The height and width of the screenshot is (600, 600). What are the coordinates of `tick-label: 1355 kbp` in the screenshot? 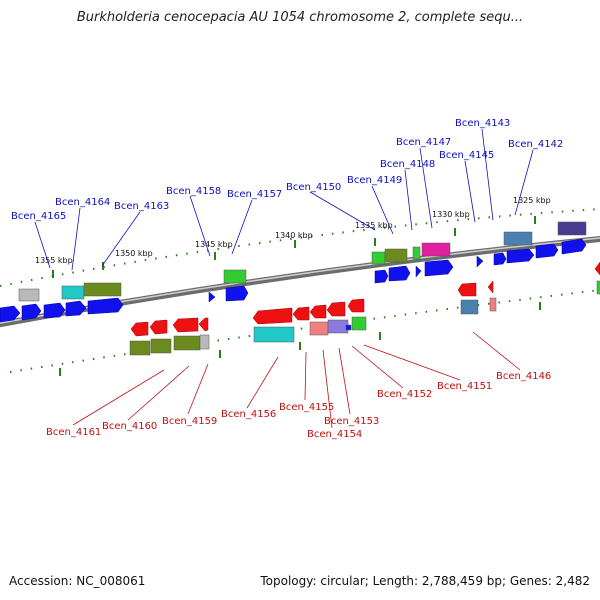 It's located at (54, 260).